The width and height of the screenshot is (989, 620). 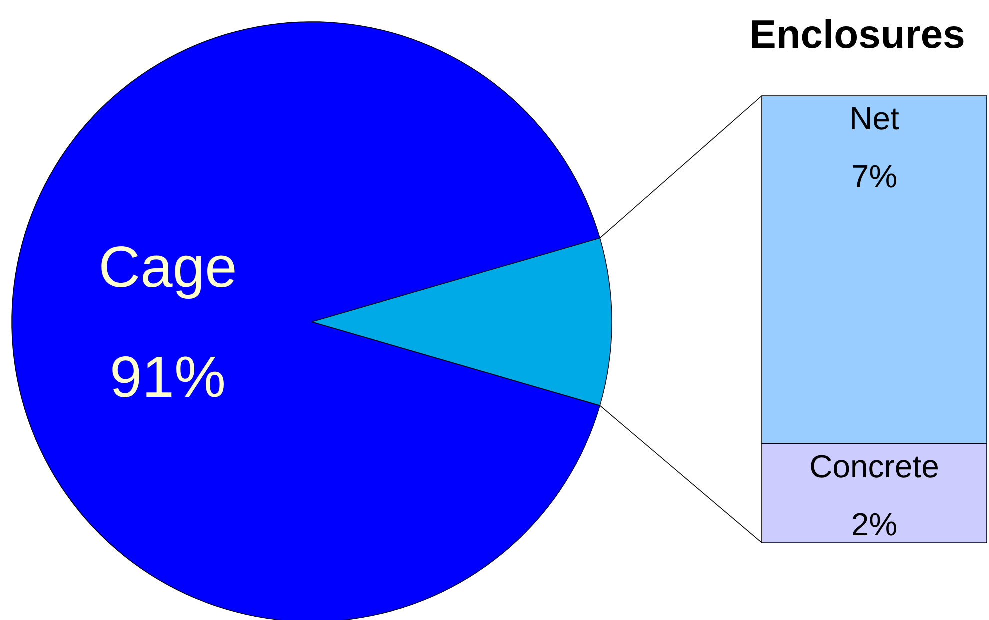 I want to click on data-label: 91%, so click(x=168, y=377).